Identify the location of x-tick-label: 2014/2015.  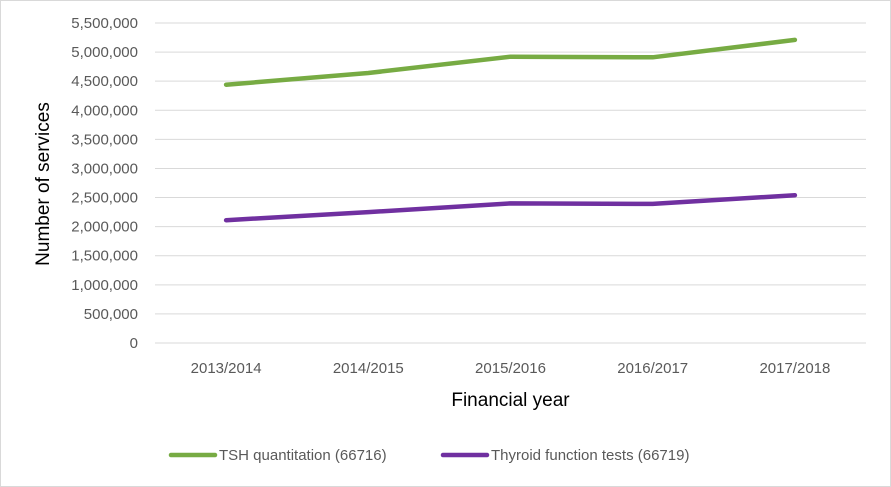
(368, 368).